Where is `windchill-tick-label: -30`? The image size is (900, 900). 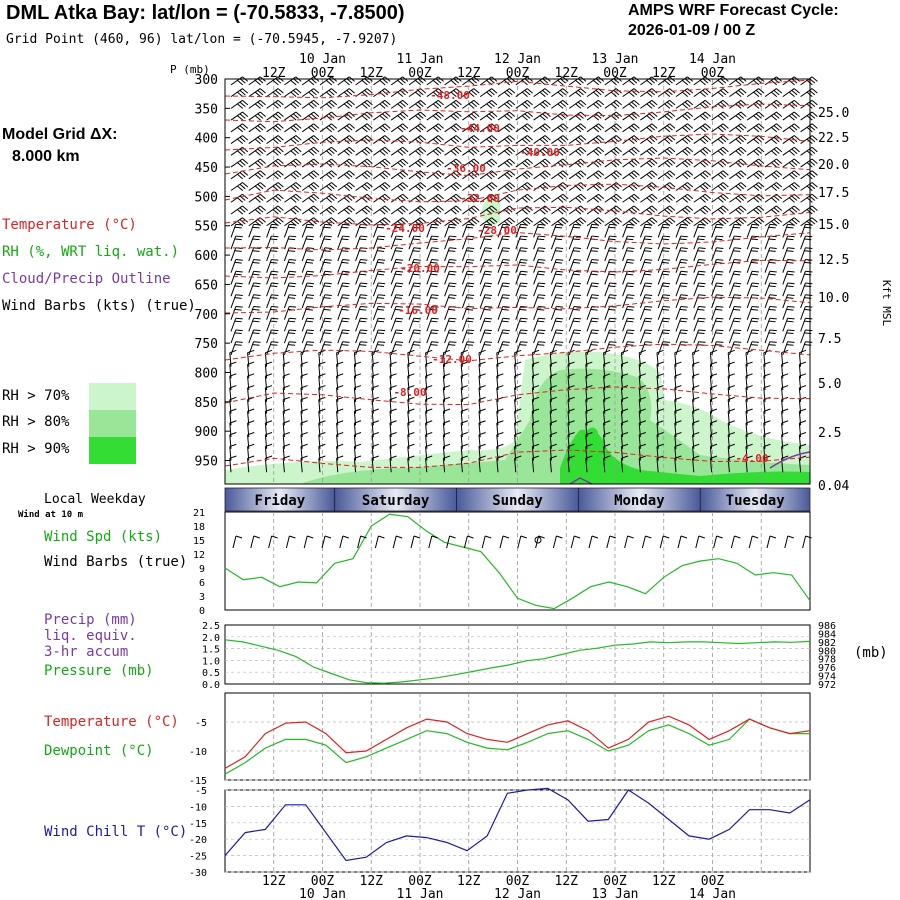
windchill-tick-label: -30 is located at coordinates (198, 873).